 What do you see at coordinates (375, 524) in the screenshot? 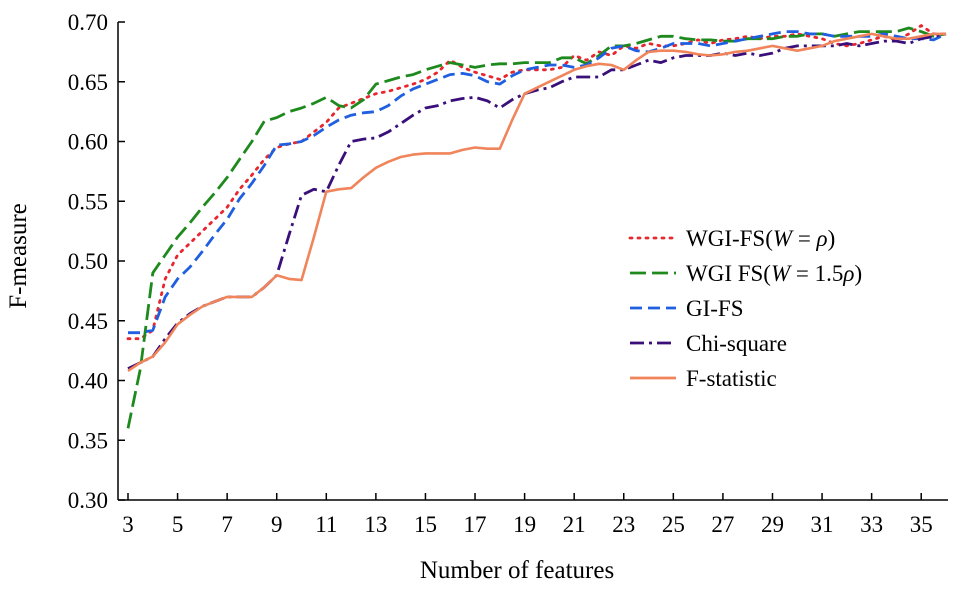
I see `x-tick-label: 13` at bounding box center [375, 524].